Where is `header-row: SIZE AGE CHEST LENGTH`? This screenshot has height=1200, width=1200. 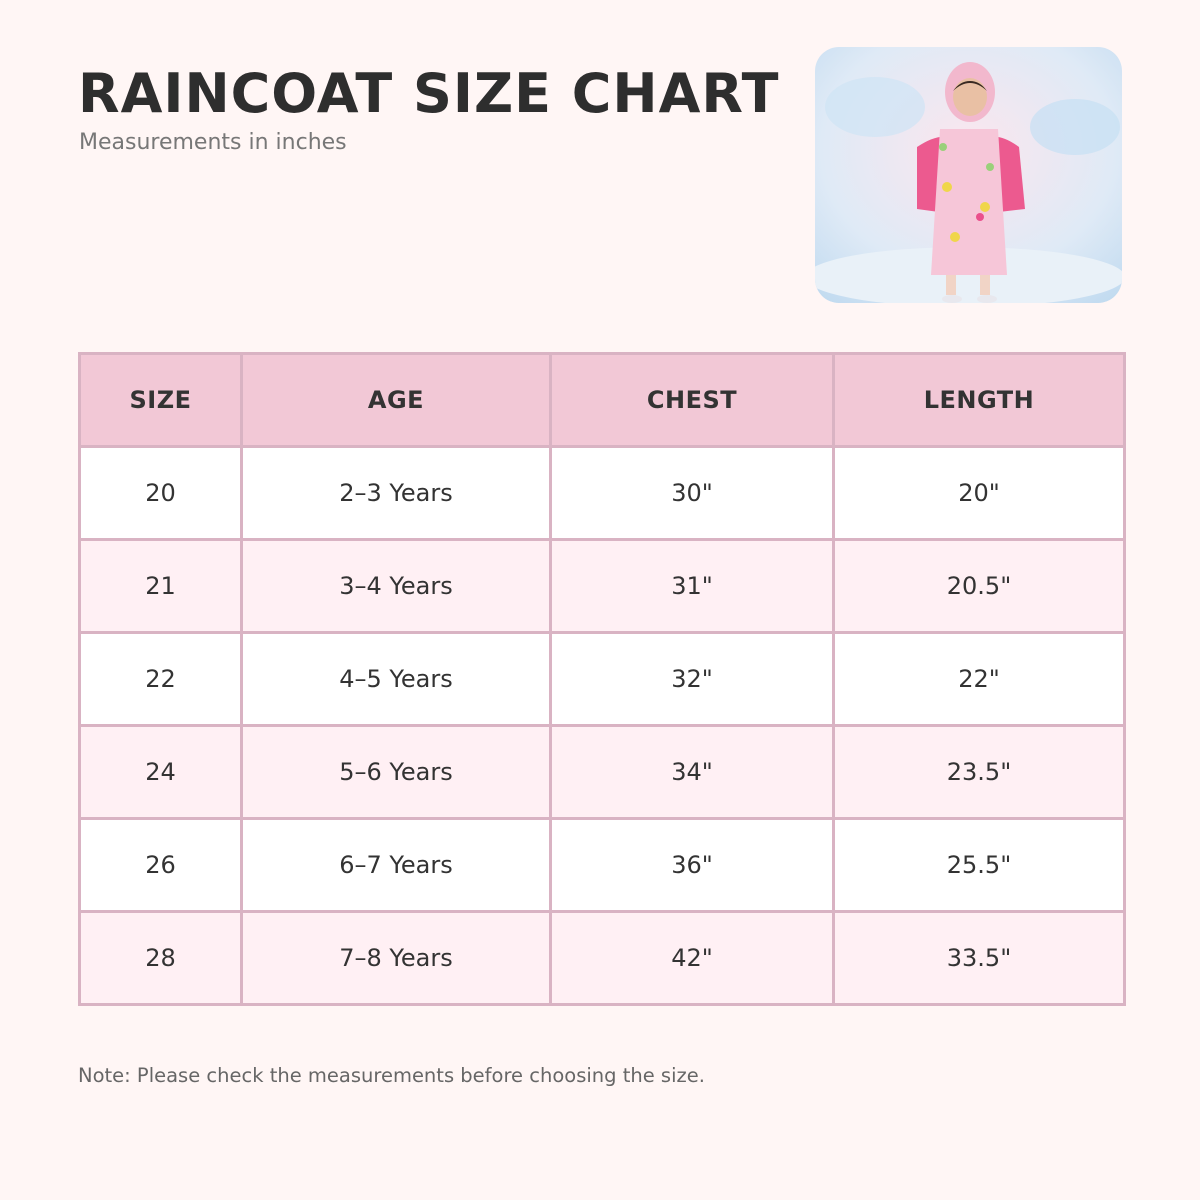
header-row: SIZE AGE CHEST LENGTH is located at coordinates (602, 400).